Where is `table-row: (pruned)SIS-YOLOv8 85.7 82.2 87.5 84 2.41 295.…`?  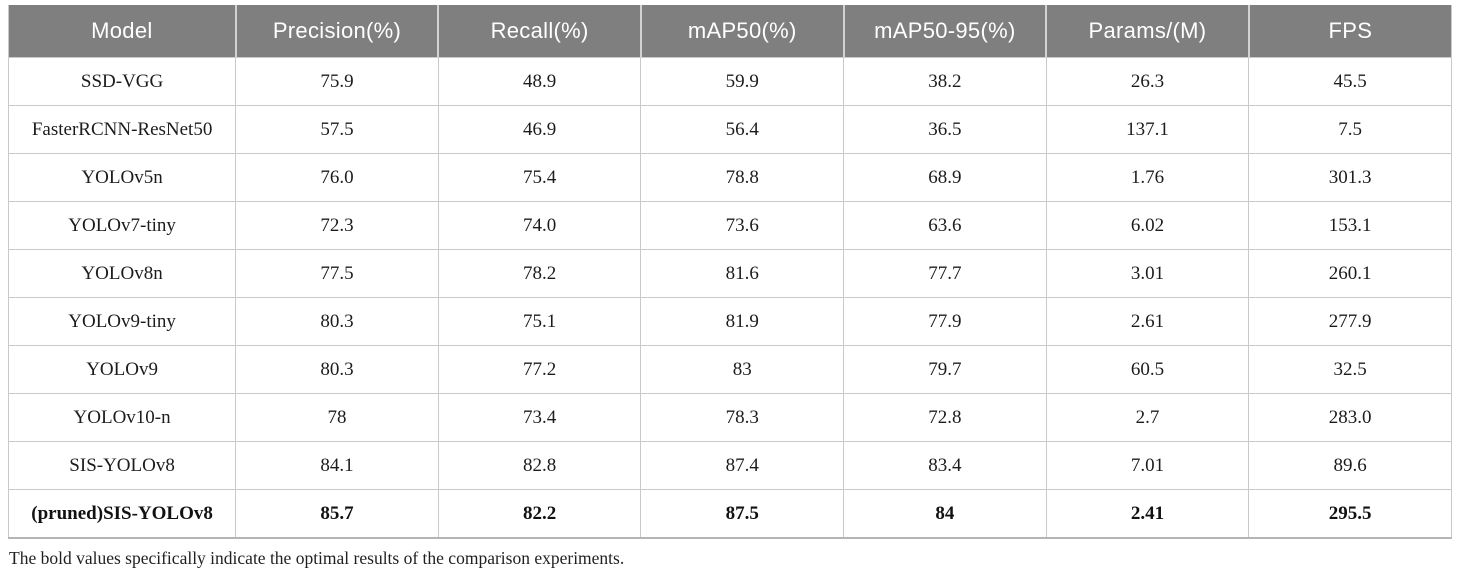
table-row: (pruned)SIS-YOLOv8 85.7 82.2 87.5 84 2.41 295.… is located at coordinates (729, 514).